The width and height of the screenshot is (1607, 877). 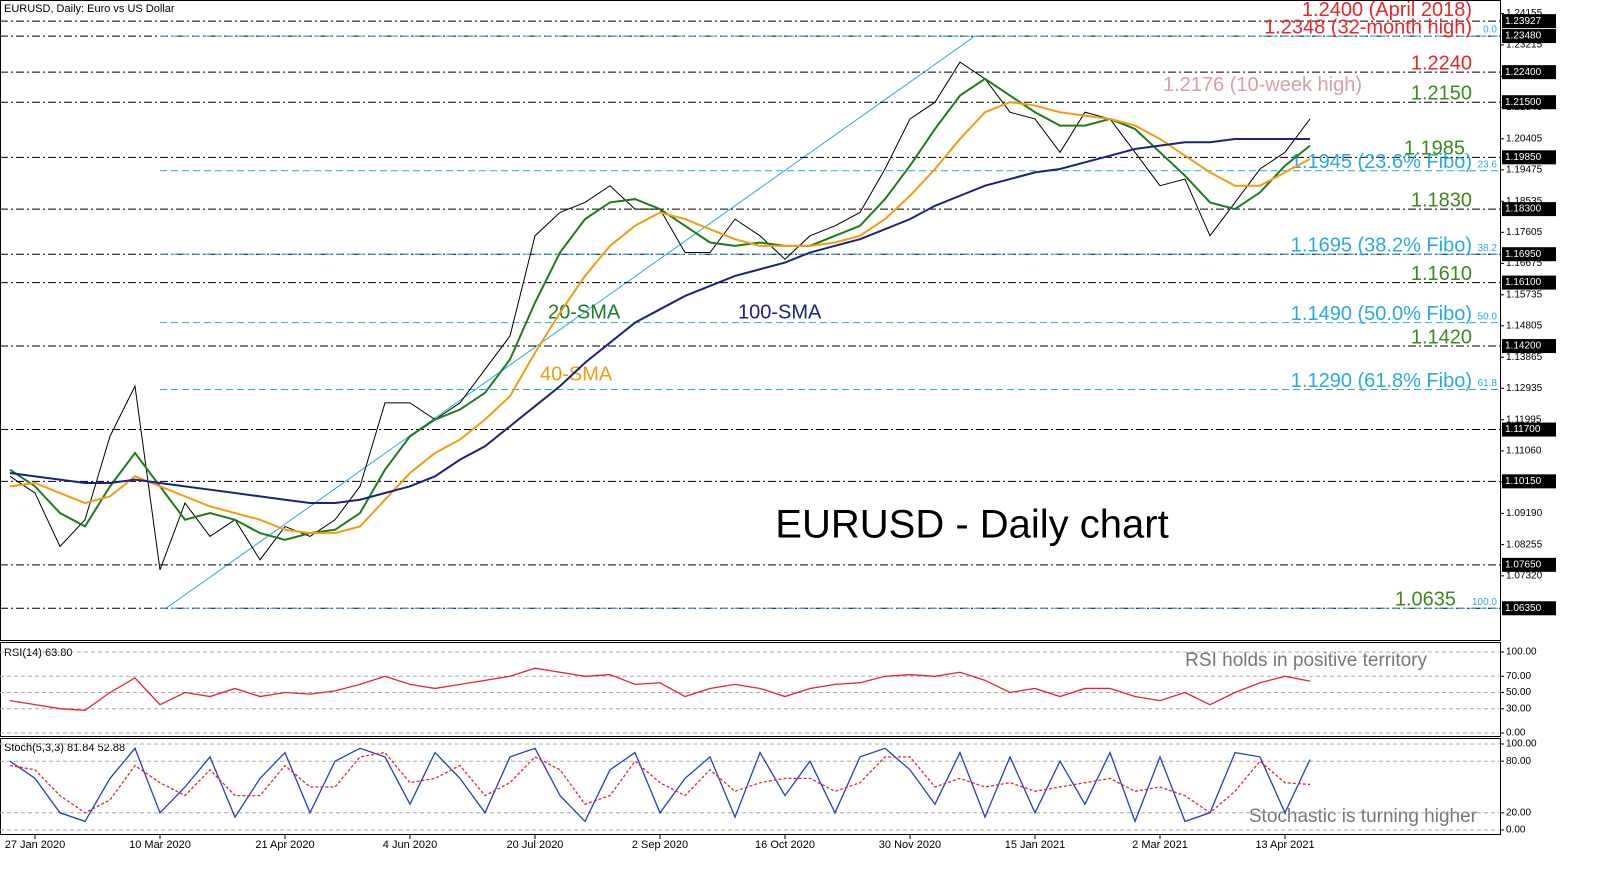 What do you see at coordinates (1488, 164) in the screenshot?
I see `fibo-label: 23.6` at bounding box center [1488, 164].